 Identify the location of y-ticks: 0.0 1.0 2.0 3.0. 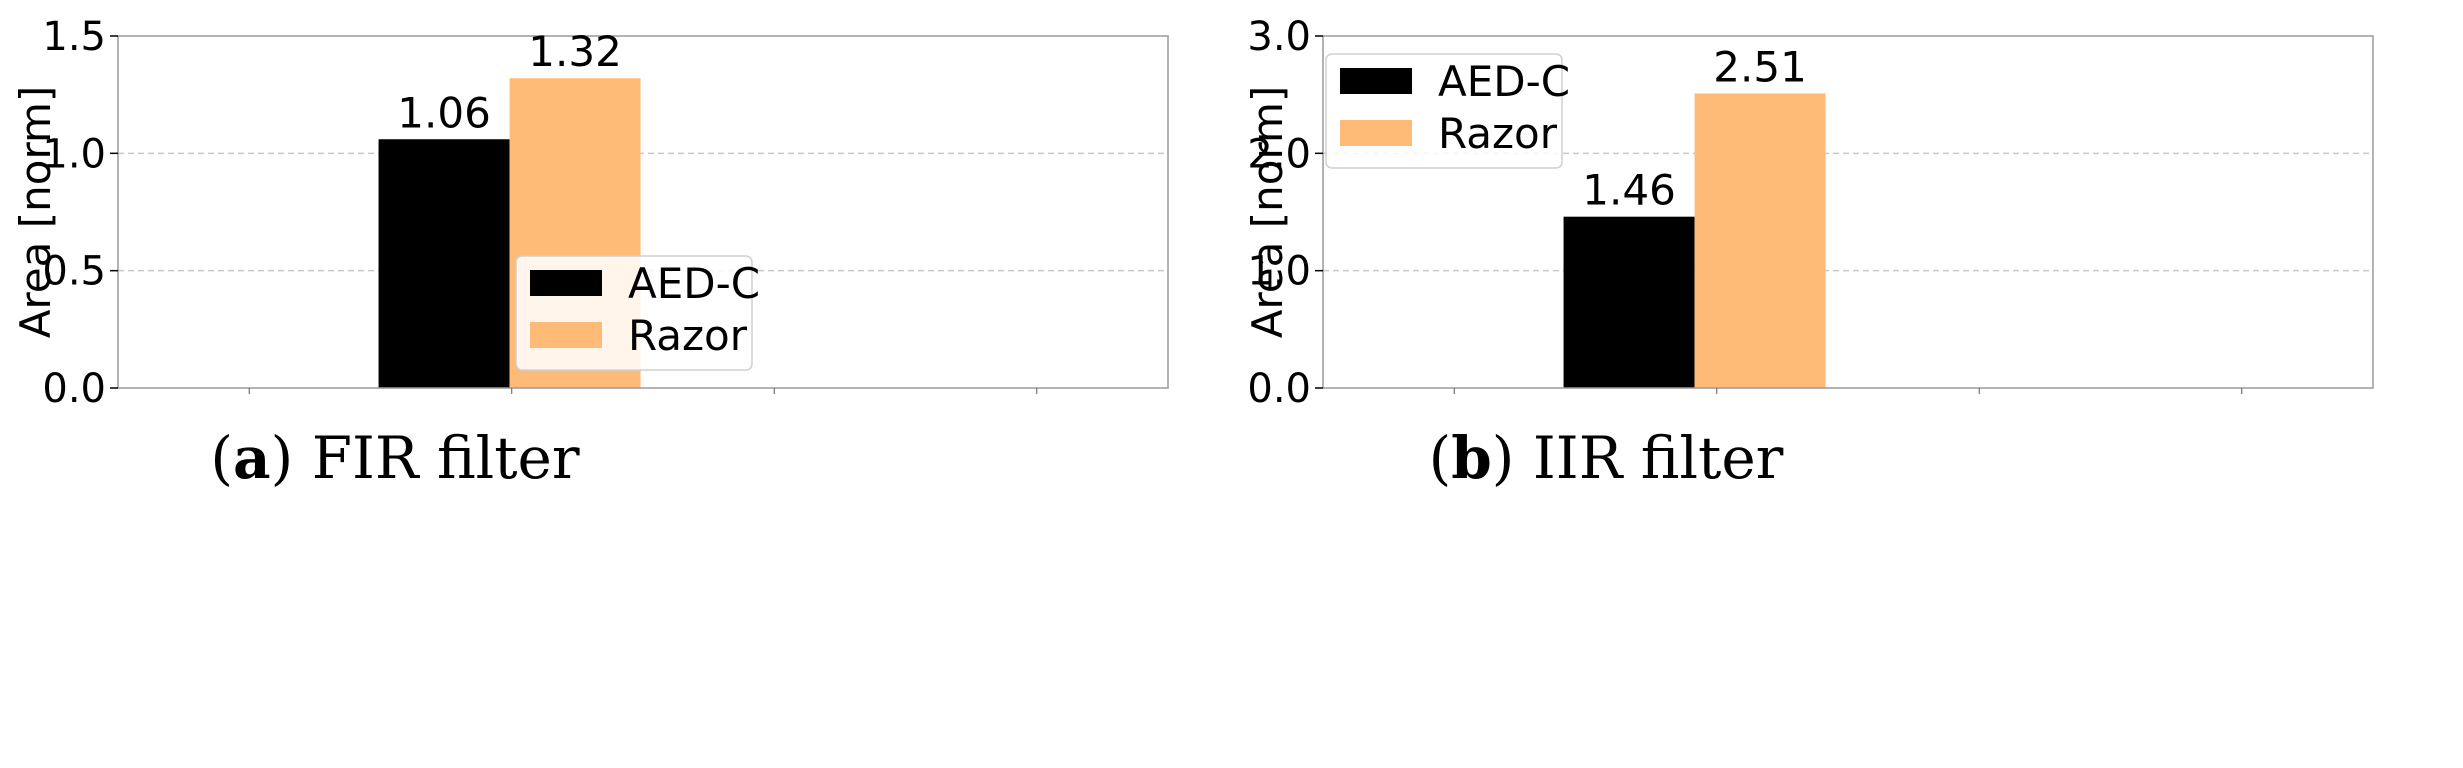
(1285, 213).